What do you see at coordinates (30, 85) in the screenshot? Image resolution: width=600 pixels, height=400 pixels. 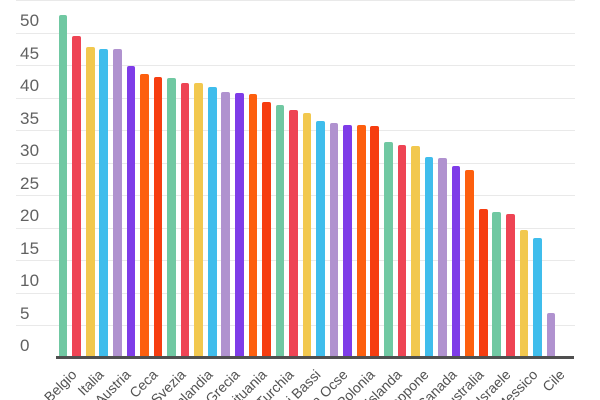 I see `y-tick-label-40: 40` at bounding box center [30, 85].